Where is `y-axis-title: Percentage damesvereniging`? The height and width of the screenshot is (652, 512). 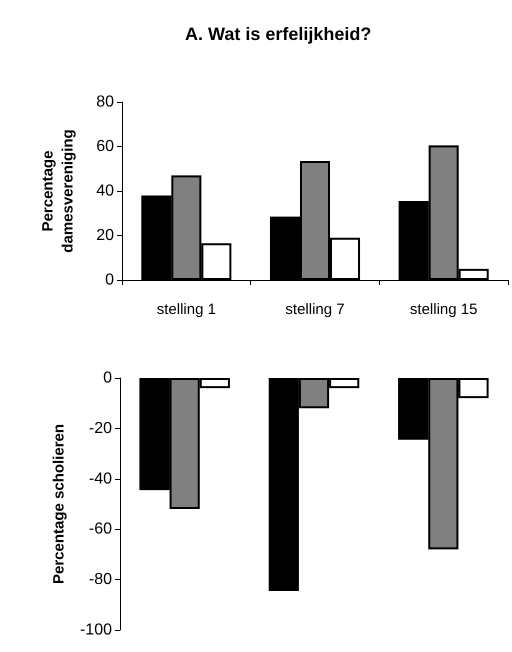
y-axis-title: Percentage damesvereniging is located at coordinates (58, 191).